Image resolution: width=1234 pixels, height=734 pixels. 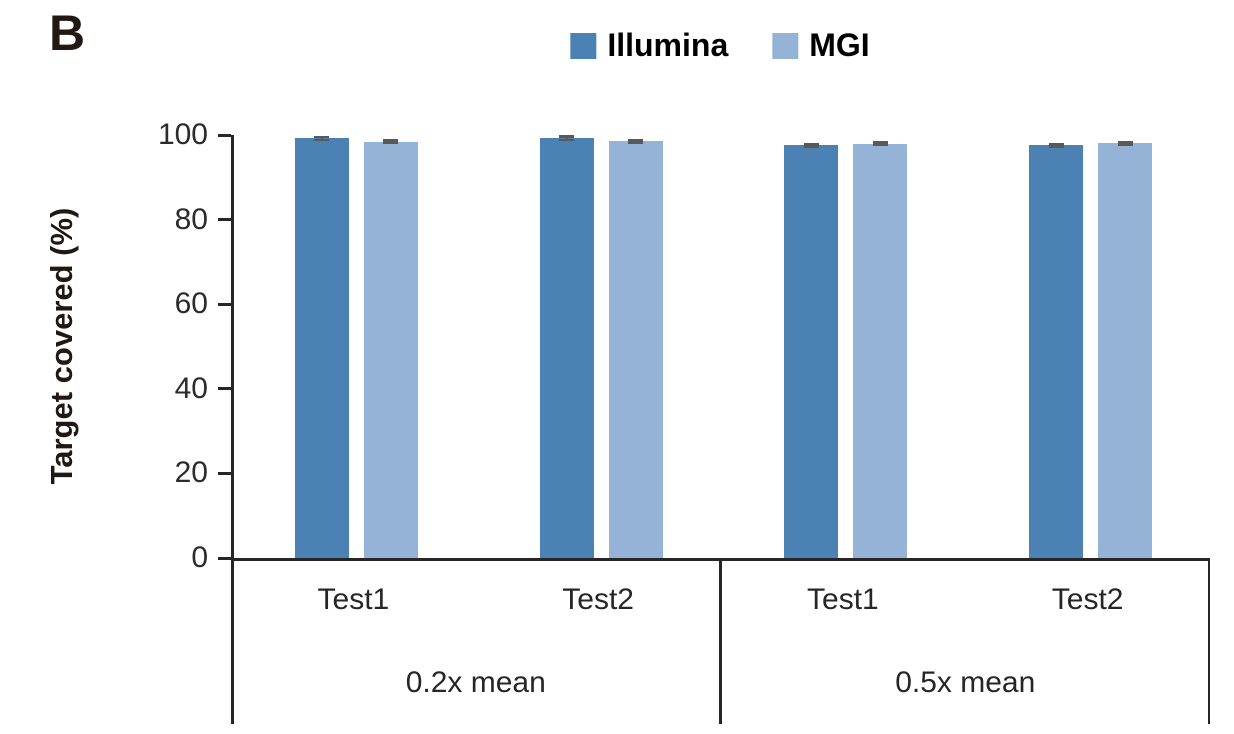 I want to click on error-bar-illumina-g2, so click(x=811, y=145).